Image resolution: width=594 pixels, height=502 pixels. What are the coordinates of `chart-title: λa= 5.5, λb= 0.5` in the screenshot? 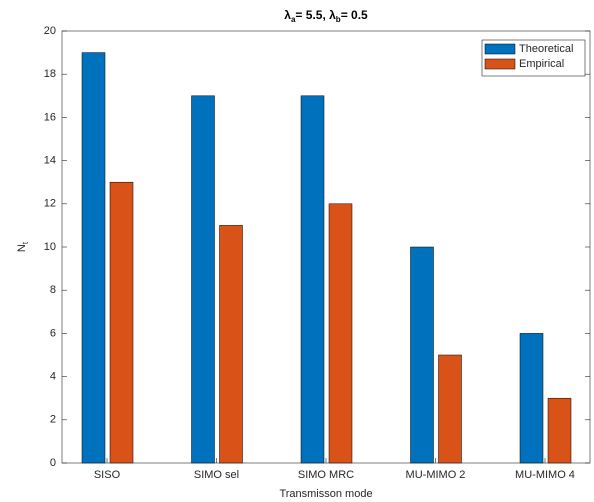 It's located at (326, 16).